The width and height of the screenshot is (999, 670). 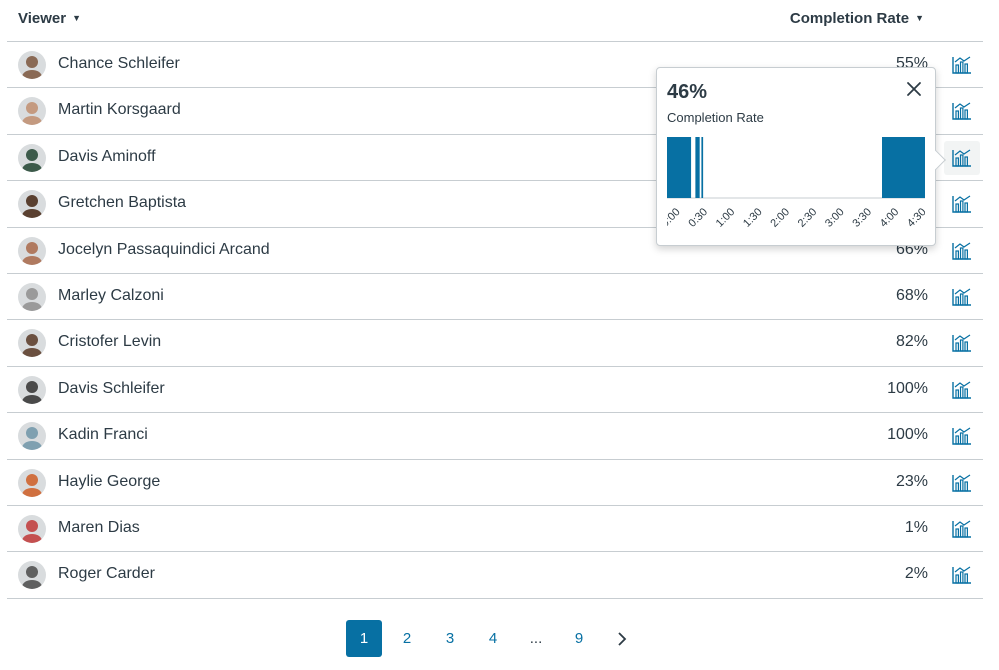 I want to click on page-button-9: 9, so click(x=579, y=638).